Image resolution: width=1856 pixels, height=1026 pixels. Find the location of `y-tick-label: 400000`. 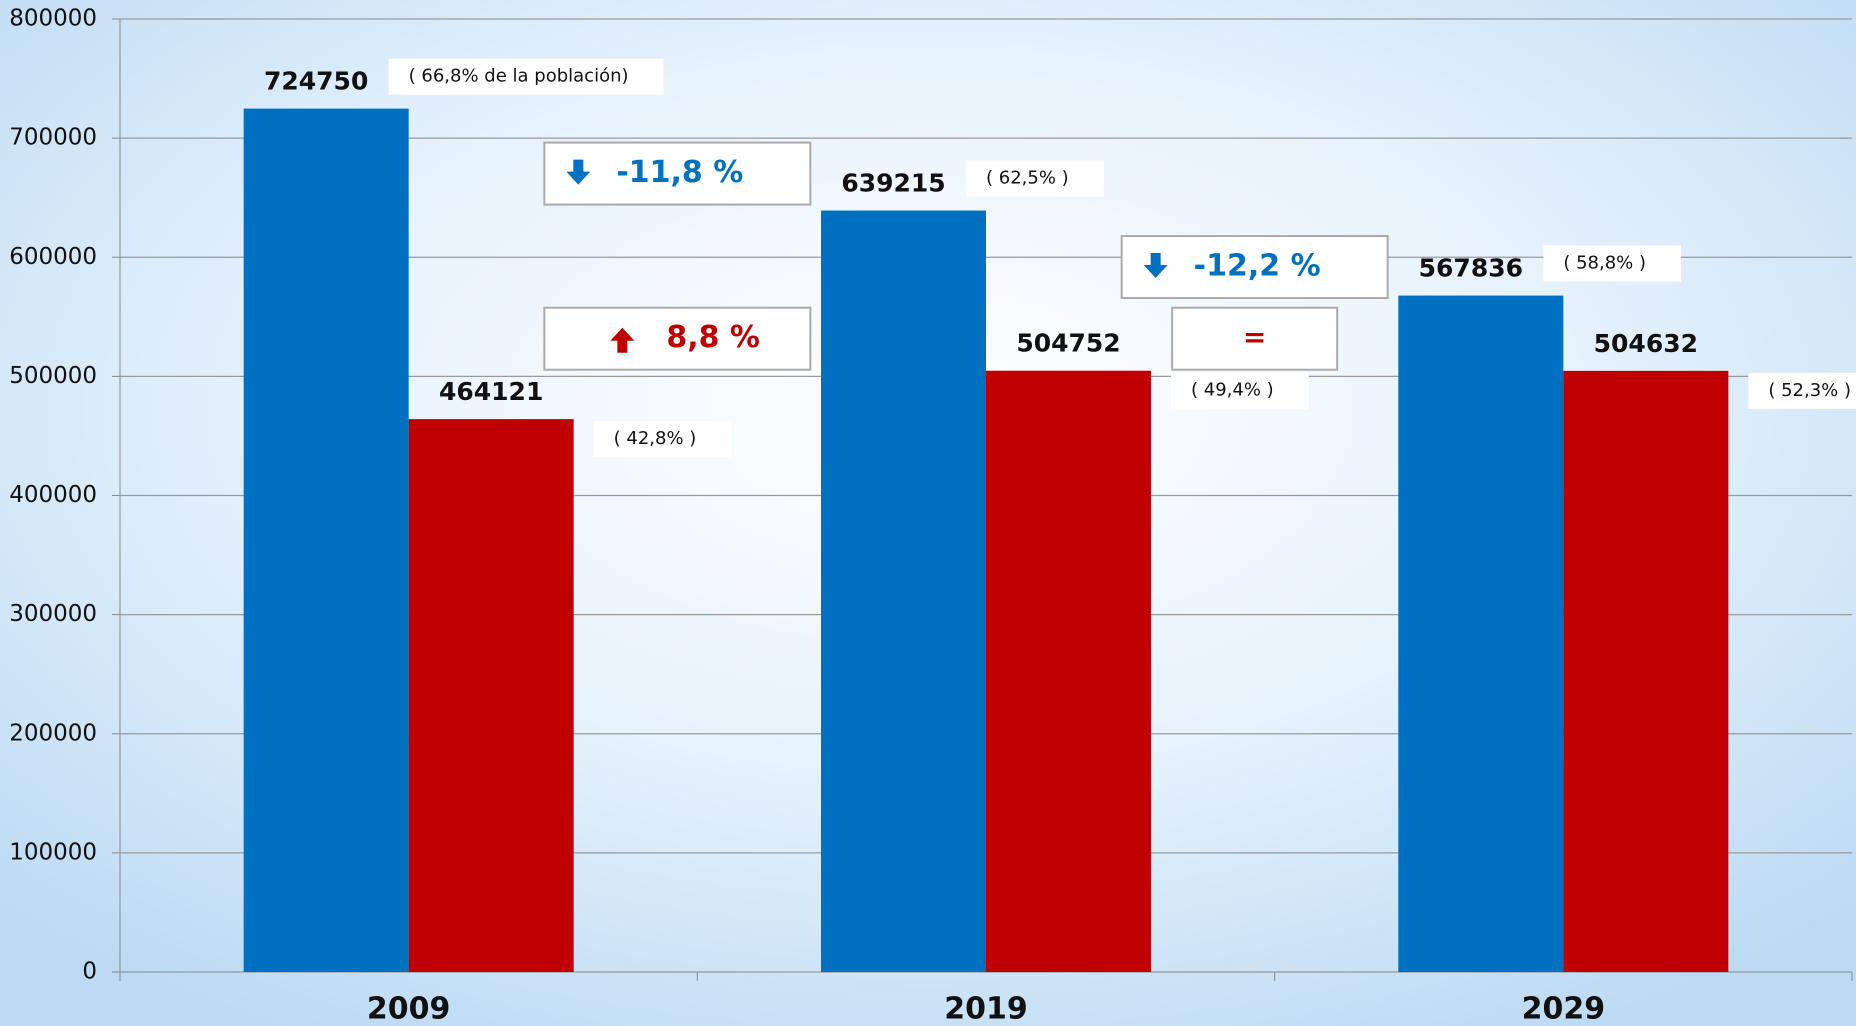

y-tick-label: 400000 is located at coordinates (53, 495).